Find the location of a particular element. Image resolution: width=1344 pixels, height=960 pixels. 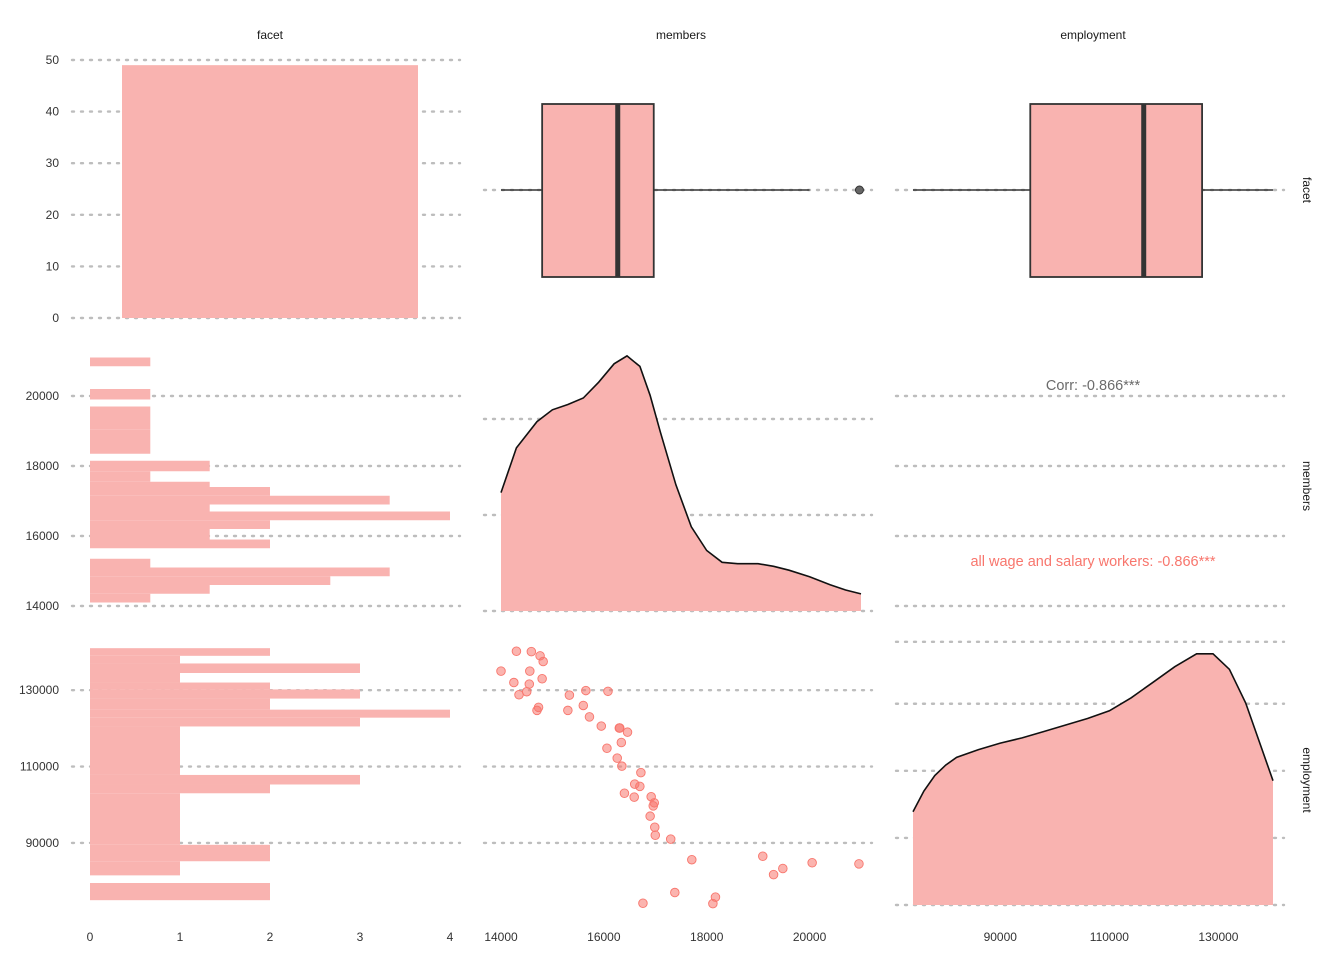

corr-group-label: all wage and salary workers: -0.866*** is located at coordinates (1092, 562).